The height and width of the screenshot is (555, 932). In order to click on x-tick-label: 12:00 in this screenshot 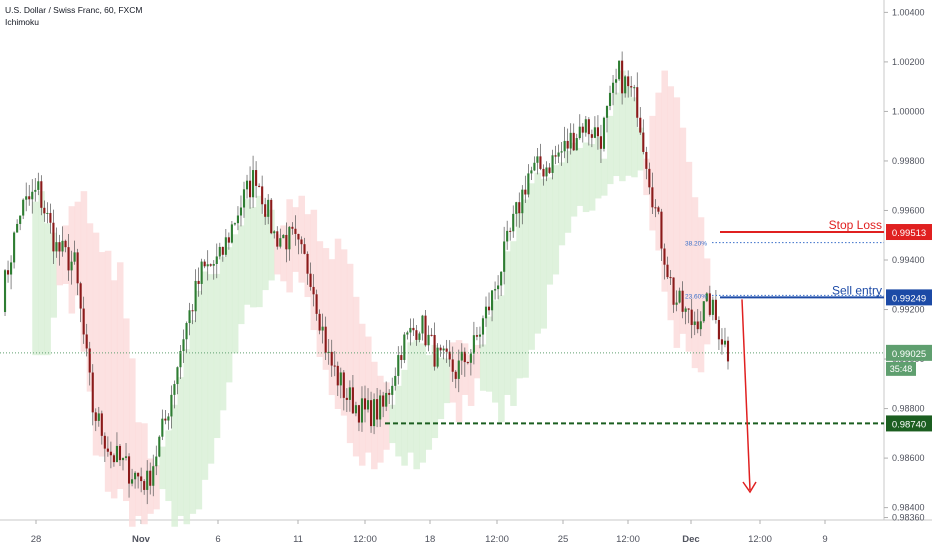, I will do `click(497, 539)`.